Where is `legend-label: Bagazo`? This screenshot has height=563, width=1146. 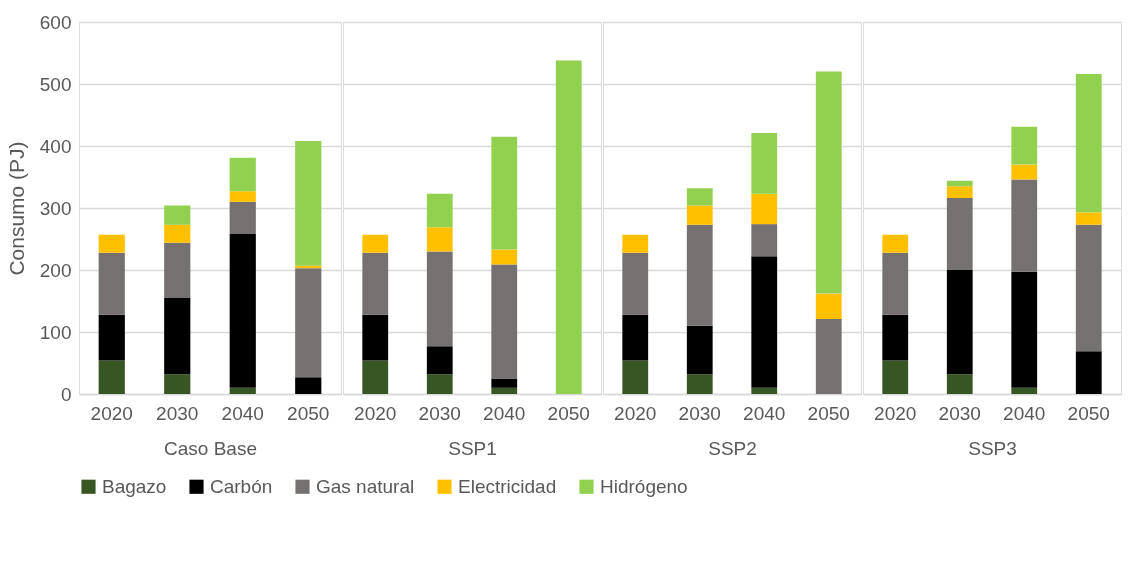 legend-label: Bagazo is located at coordinates (134, 486).